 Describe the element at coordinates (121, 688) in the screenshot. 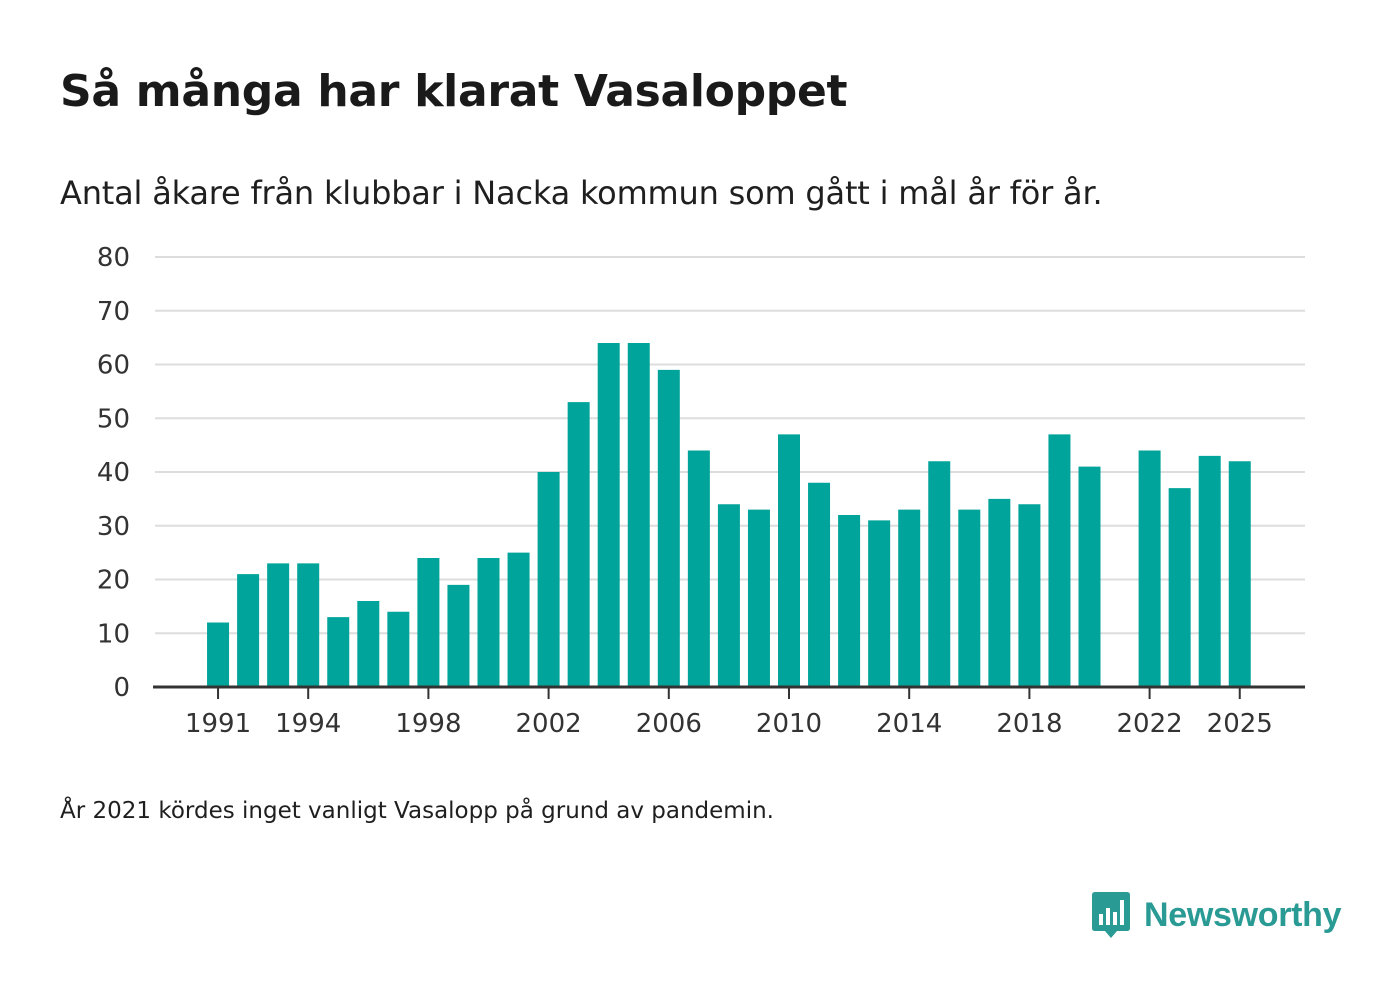

I see `y-tick-label-0: 0` at that location.